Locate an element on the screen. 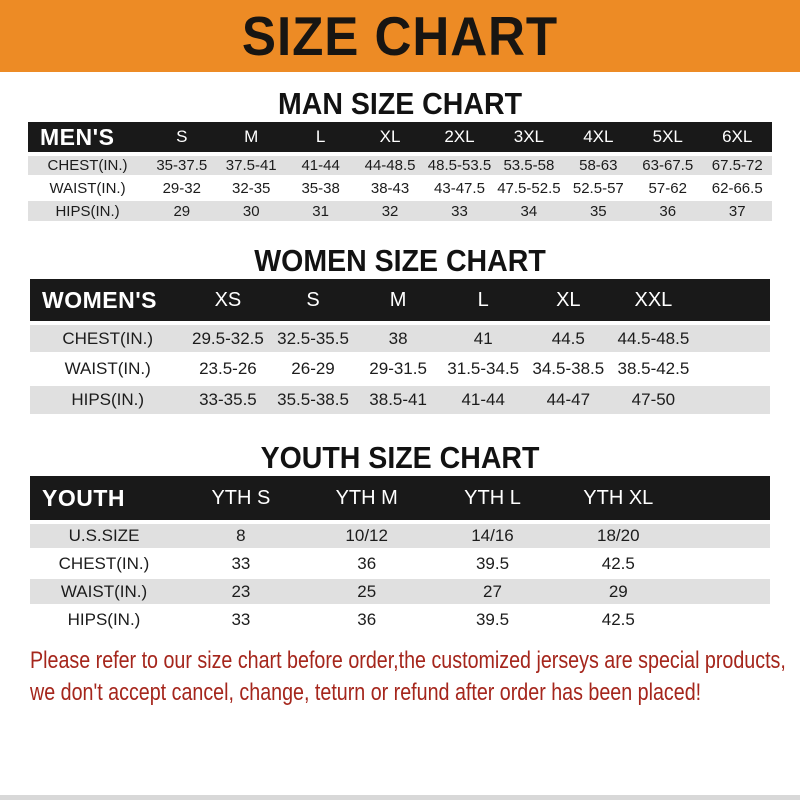 The height and width of the screenshot is (800, 800). size-cell: 37.5-41 is located at coordinates (251, 163).